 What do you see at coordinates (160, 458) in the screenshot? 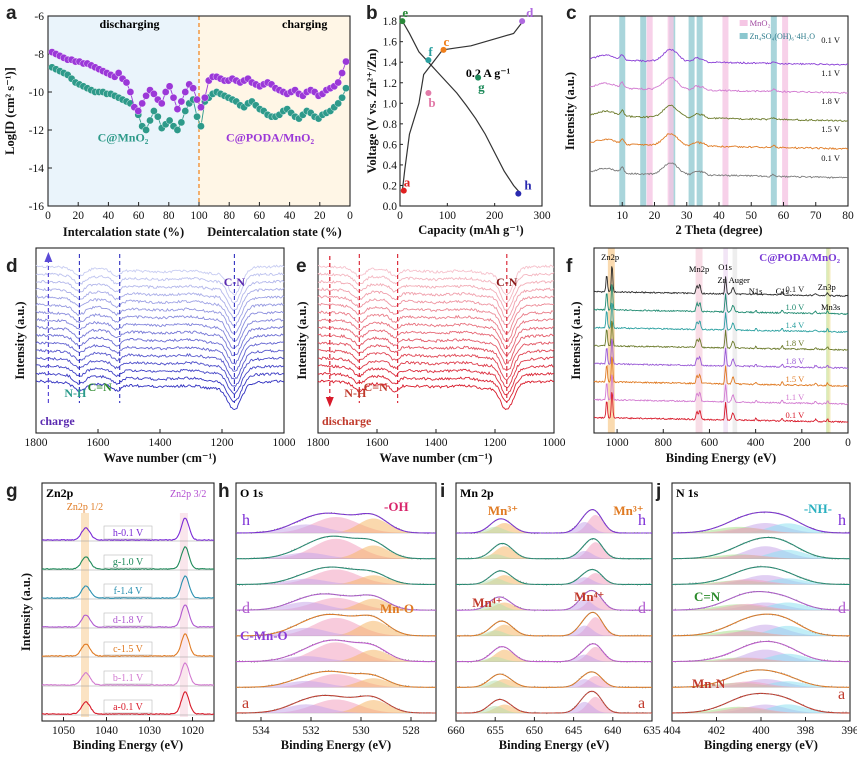
I see `x-axis-label: Wave number (cm⁻¹)` at bounding box center [160, 458].